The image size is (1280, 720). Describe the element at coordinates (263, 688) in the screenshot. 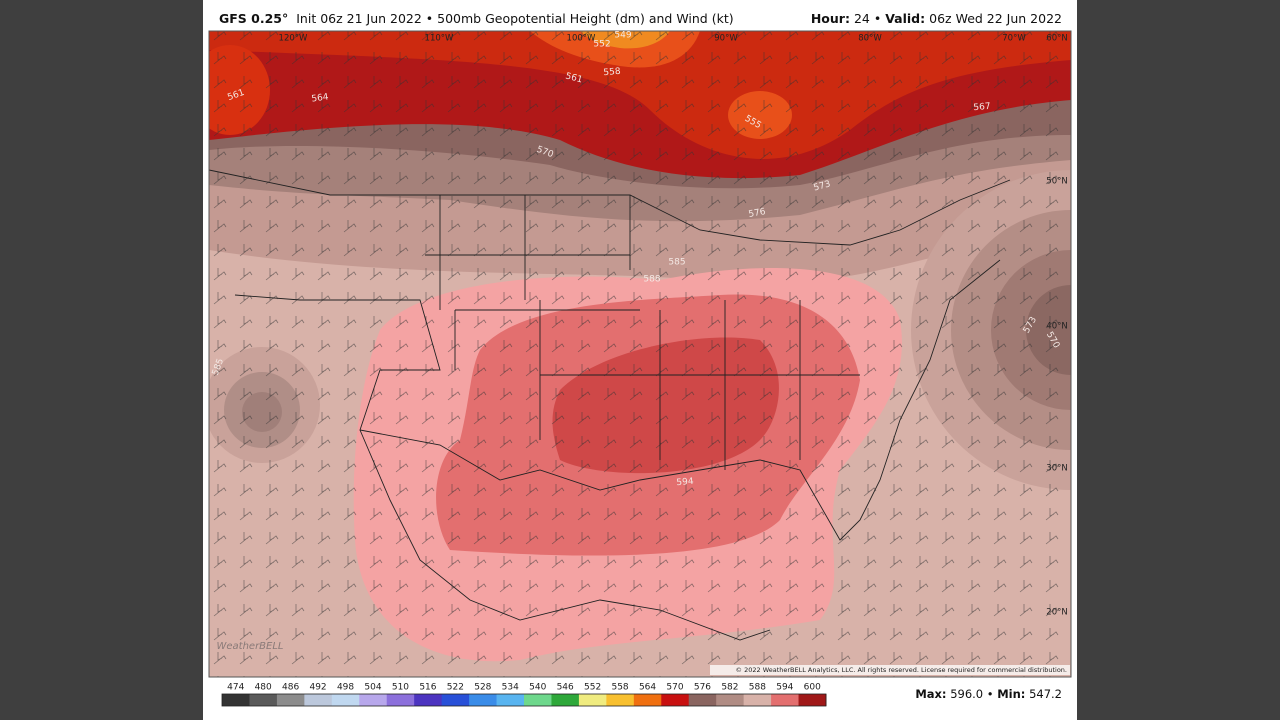

I see `colorbar-label: 480` at that location.